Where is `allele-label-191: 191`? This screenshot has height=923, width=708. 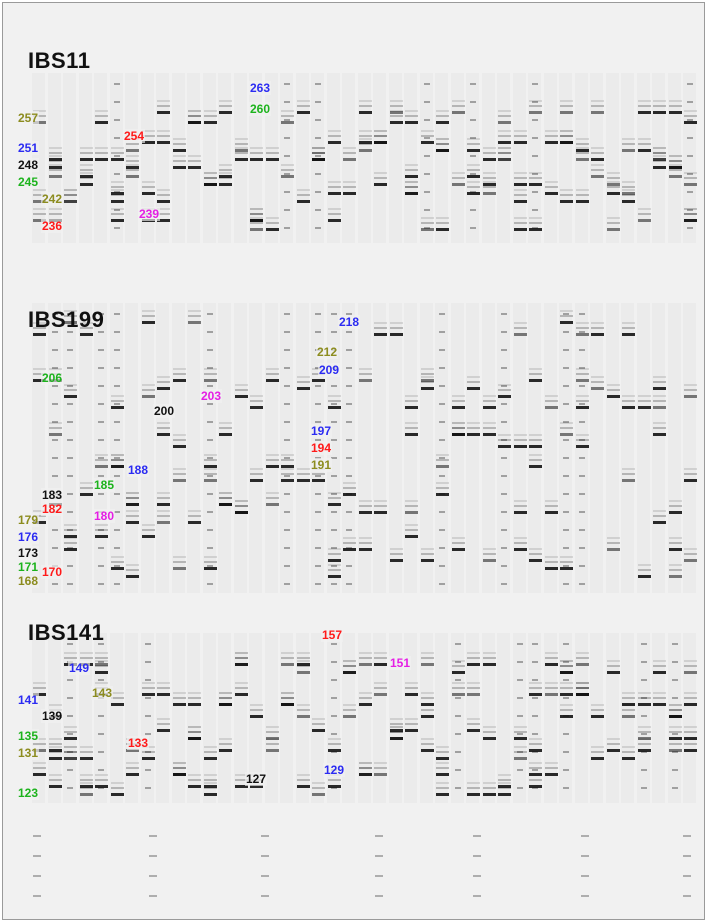
allele-label-191: 191 is located at coordinates (321, 465).